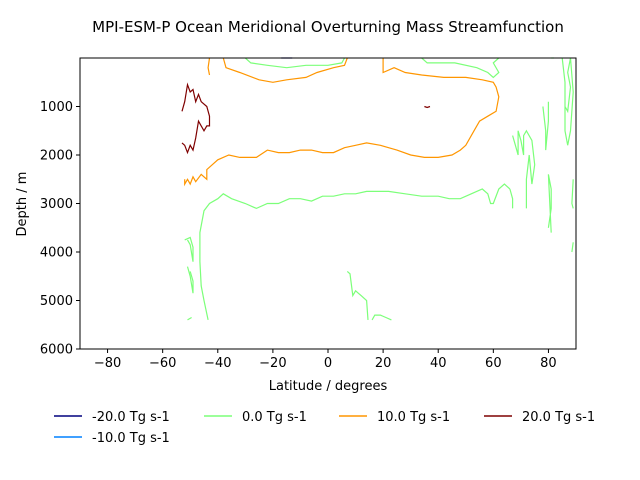 The height and width of the screenshot is (480, 640). Describe the element at coordinates (217, 363) in the screenshot. I see `x-tick-label: −40` at that location.